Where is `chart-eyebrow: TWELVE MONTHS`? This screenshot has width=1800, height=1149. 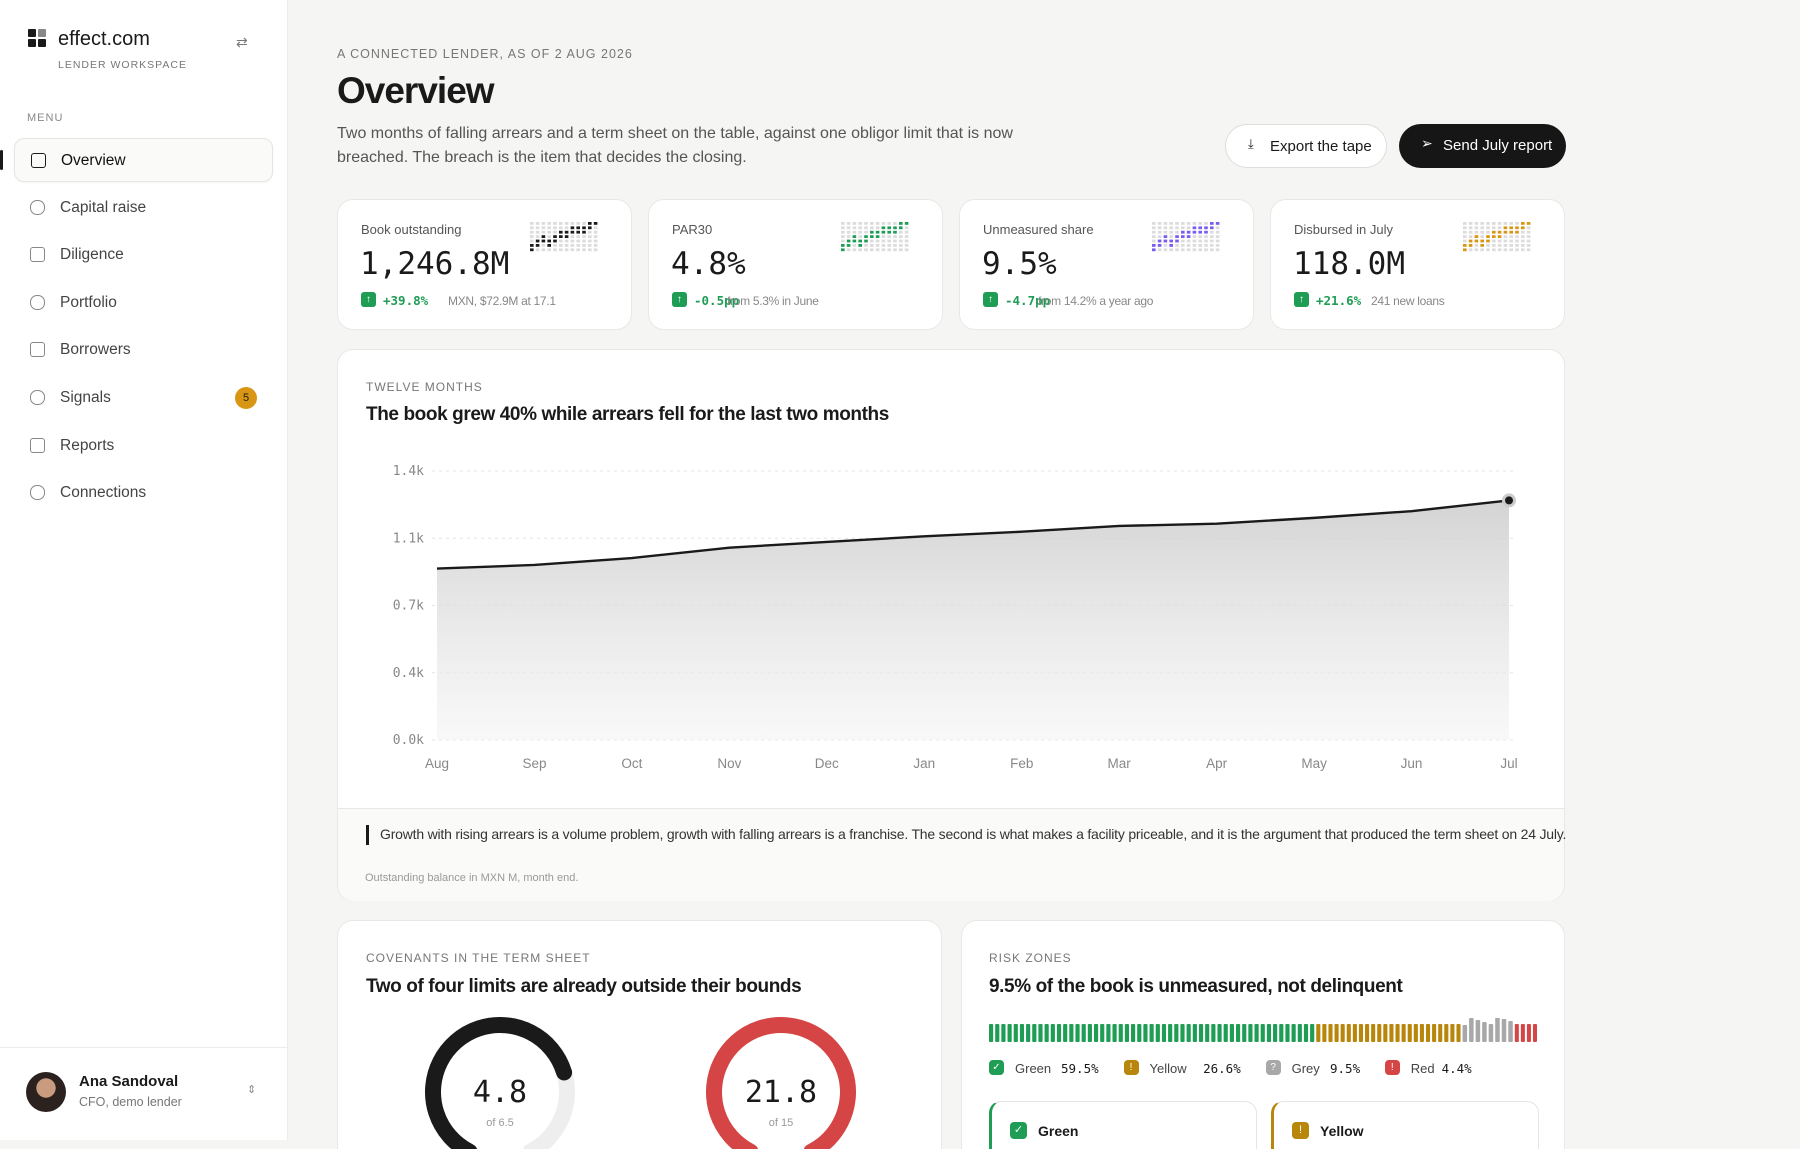
chart-eyebrow: TWELVE MONTHS is located at coordinates (424, 387).